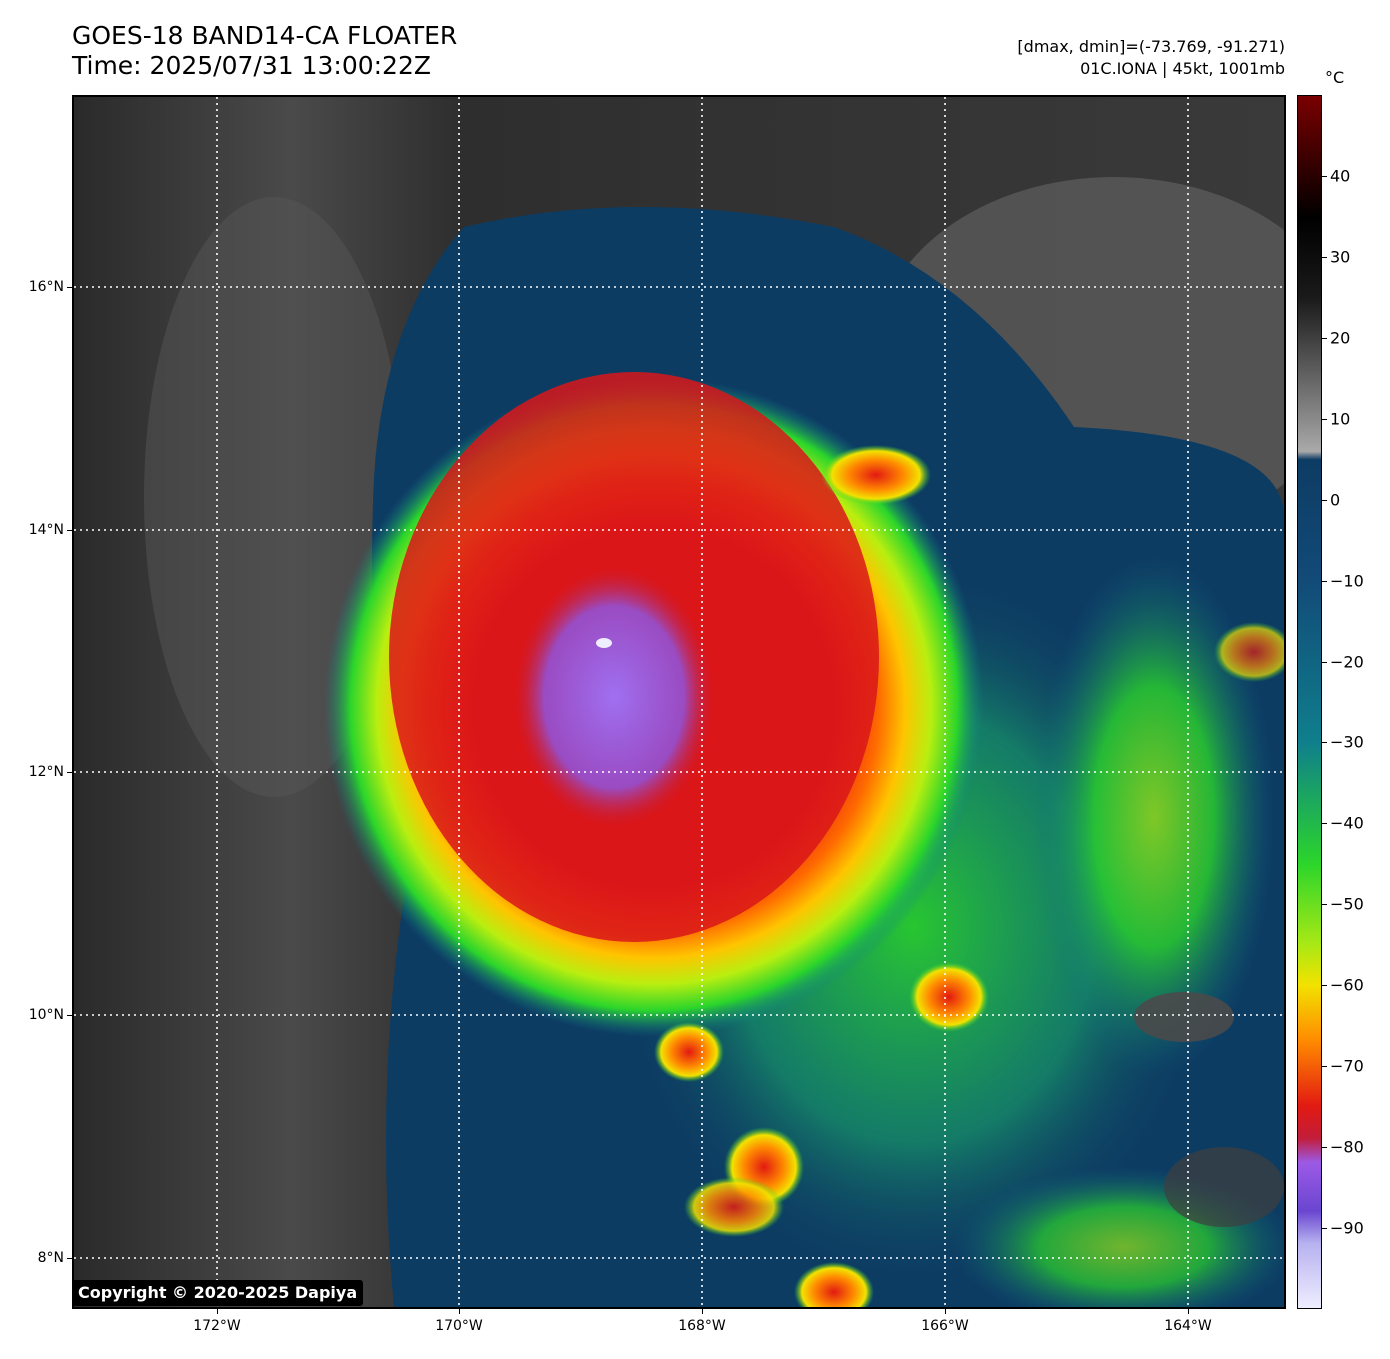 The image size is (1390, 1359). Describe the element at coordinates (1335, 77) in the screenshot. I see `colorbar-unit: °C` at that location.